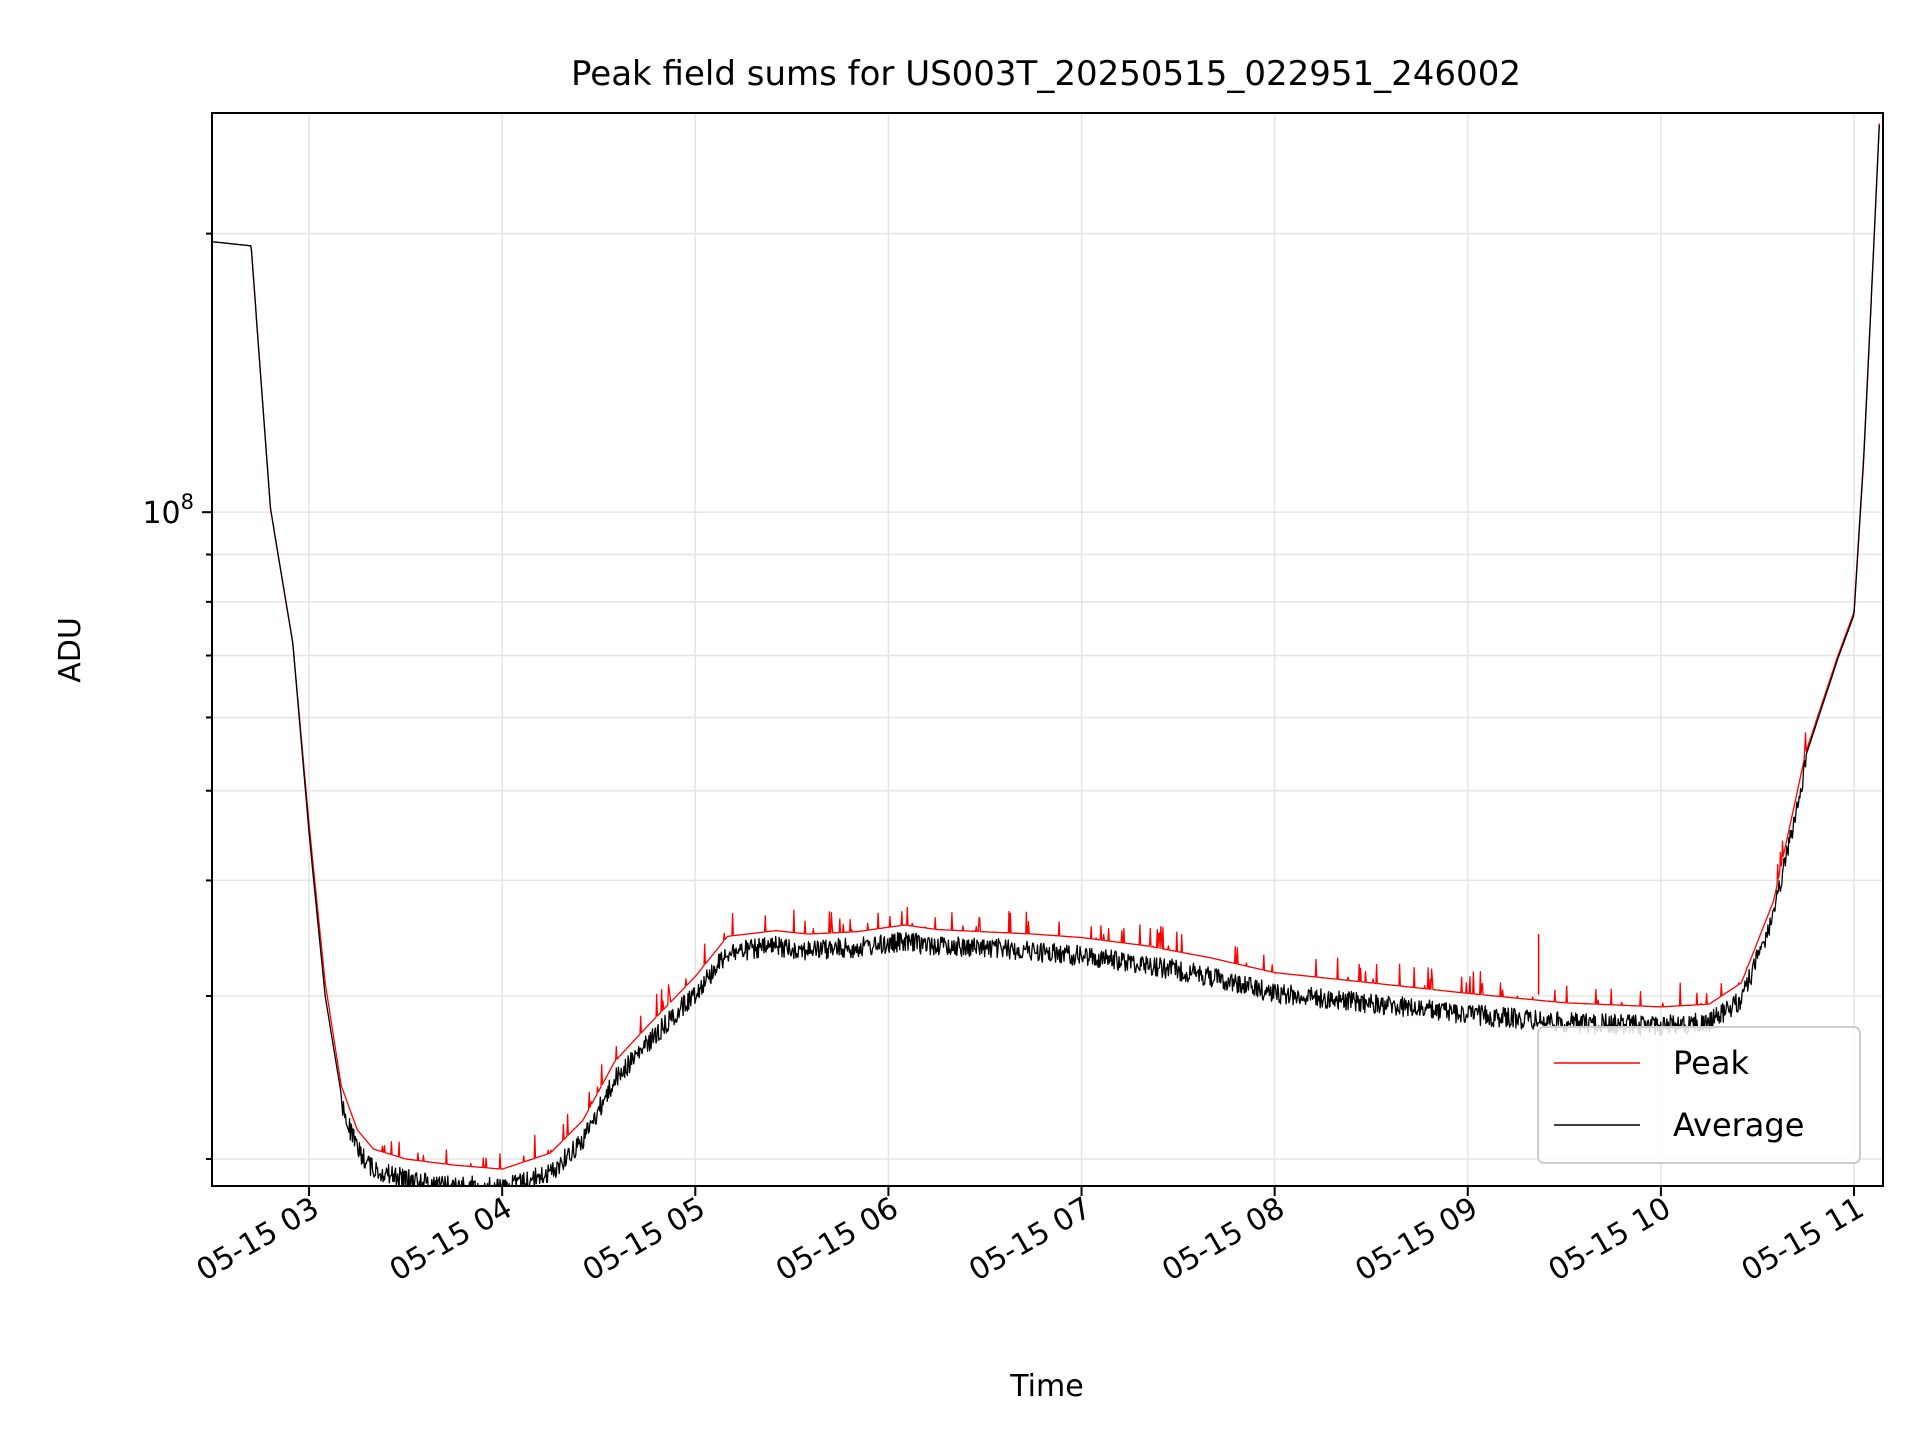  What do you see at coordinates (177, 696) in the screenshot?
I see `y-axis: 108` at bounding box center [177, 696].